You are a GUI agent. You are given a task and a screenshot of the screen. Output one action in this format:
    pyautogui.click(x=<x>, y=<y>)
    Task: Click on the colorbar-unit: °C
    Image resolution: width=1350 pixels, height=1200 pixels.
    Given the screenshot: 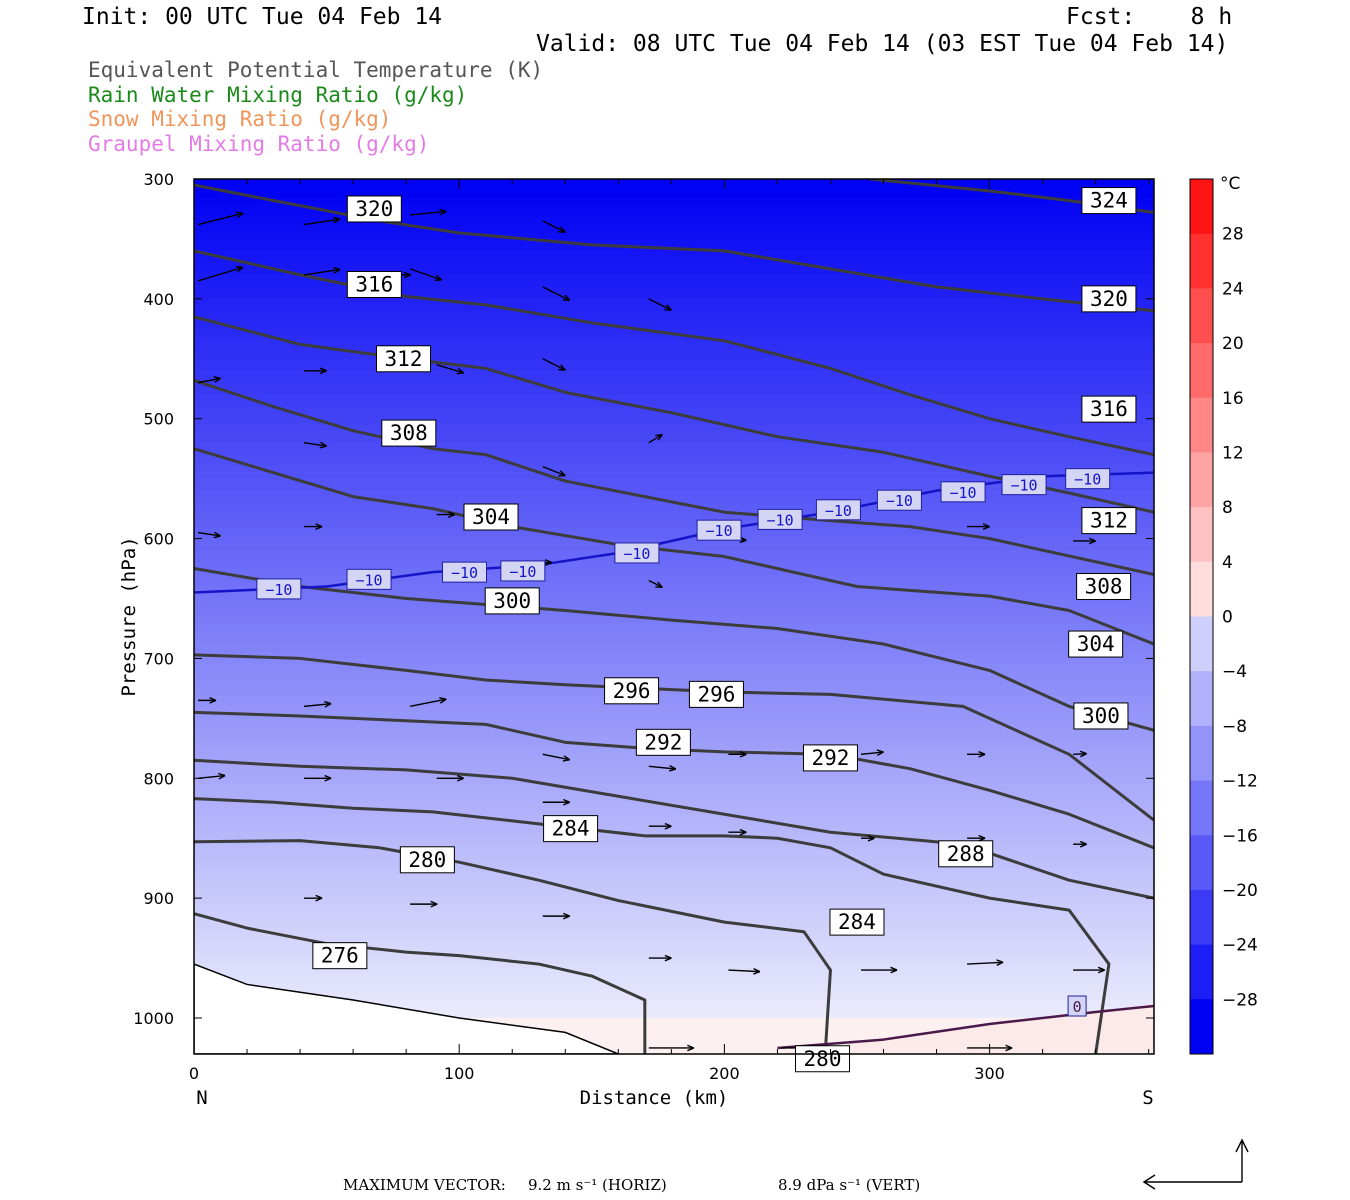 What is the action you would take?
    pyautogui.click(x=1230, y=184)
    